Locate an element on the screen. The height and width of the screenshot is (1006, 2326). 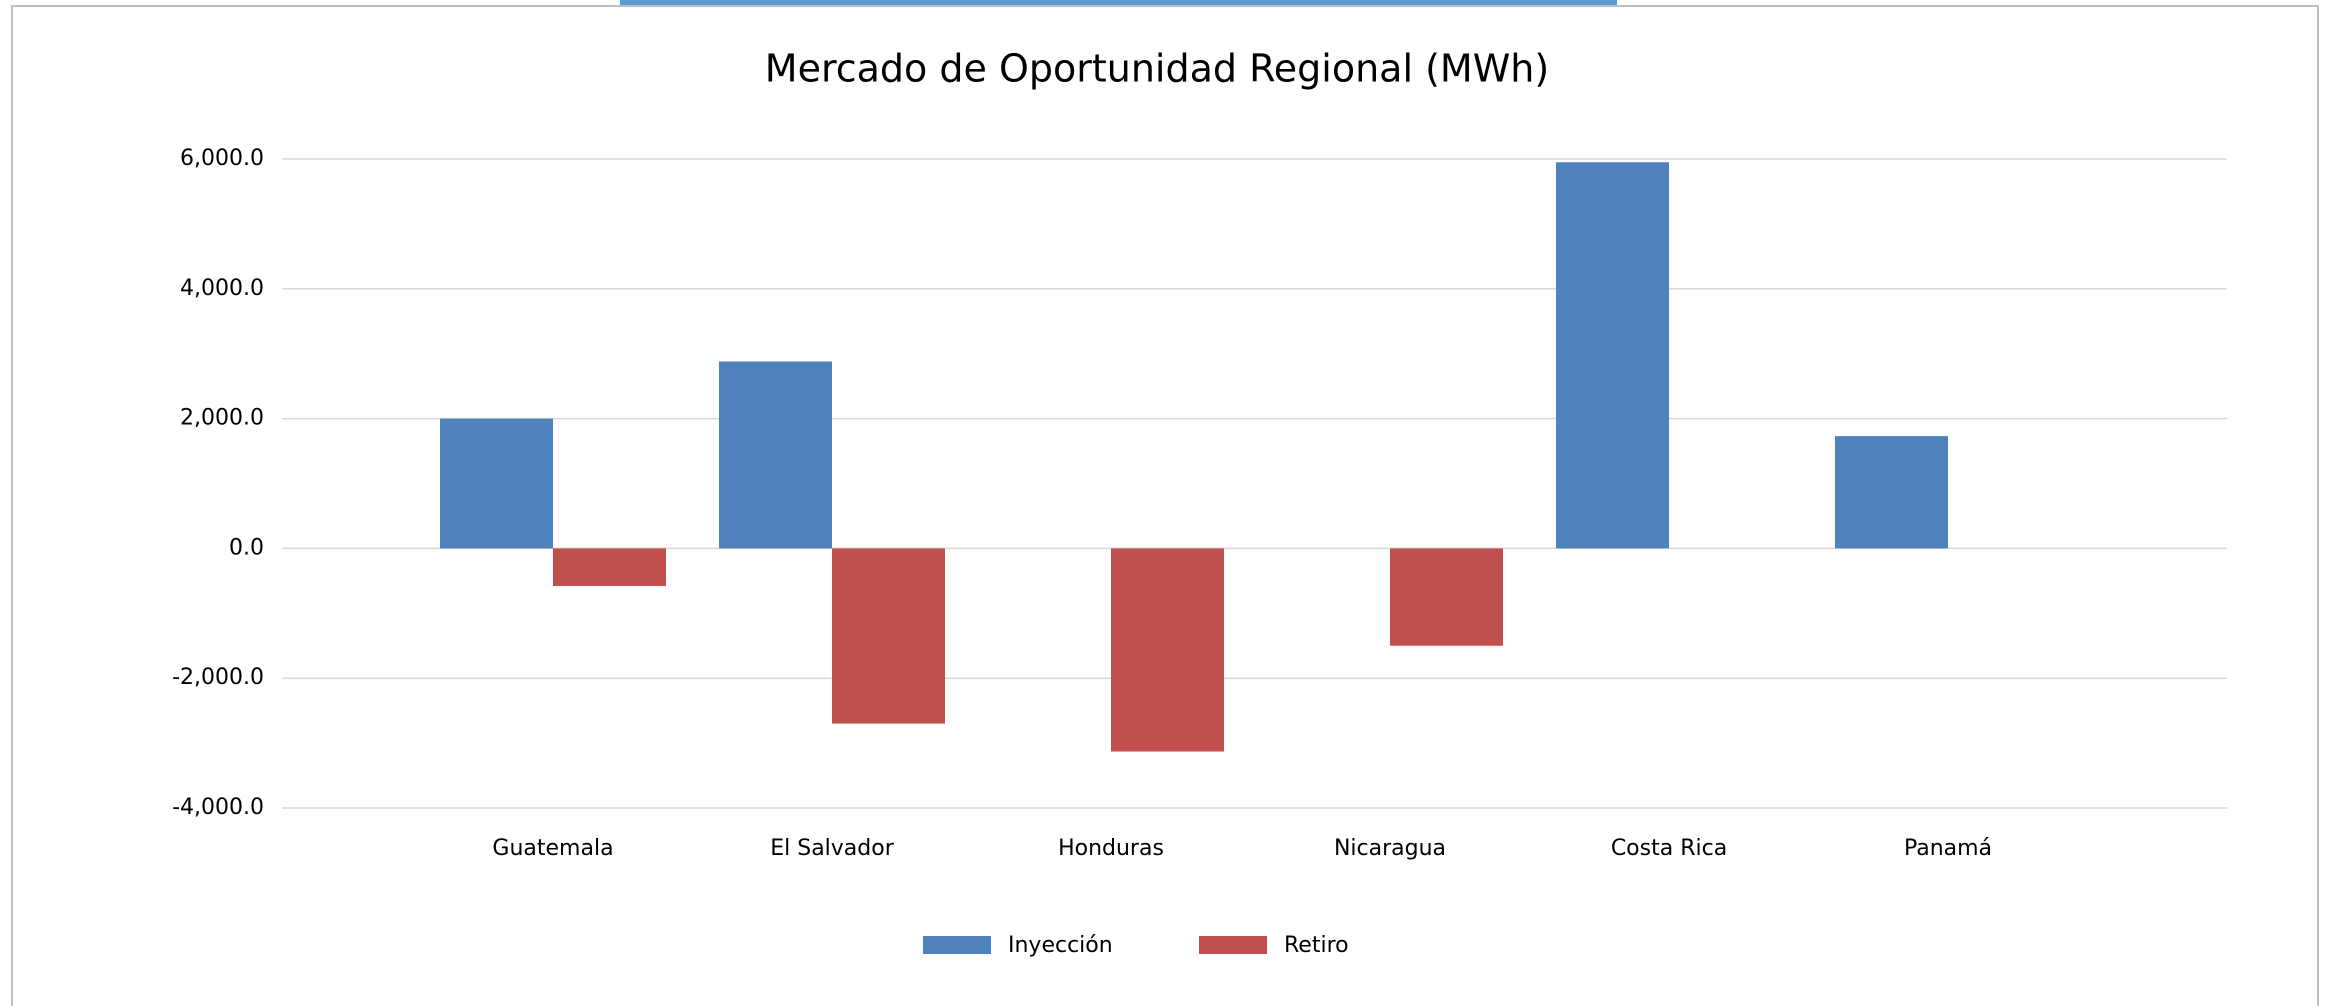
x-tick-label: Costa Rica is located at coordinates (1669, 848).